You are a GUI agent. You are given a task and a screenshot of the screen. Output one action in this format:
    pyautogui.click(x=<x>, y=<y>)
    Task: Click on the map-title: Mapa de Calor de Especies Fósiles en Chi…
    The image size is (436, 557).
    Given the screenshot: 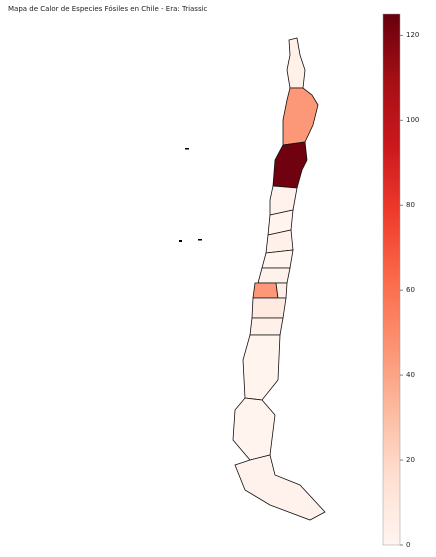 What is the action you would take?
    pyautogui.click(x=108, y=9)
    